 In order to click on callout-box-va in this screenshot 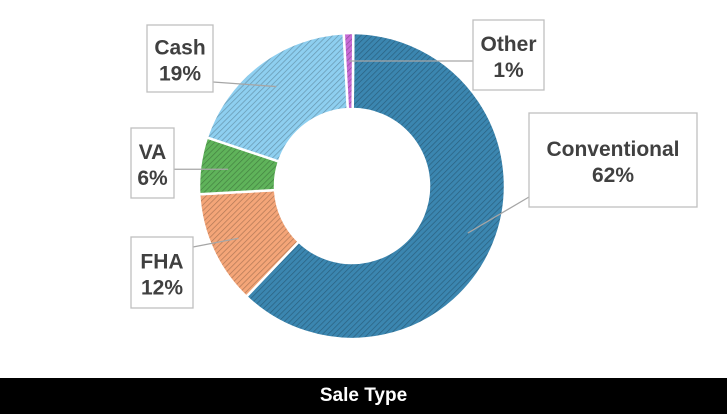, I will do `click(152, 163)`.